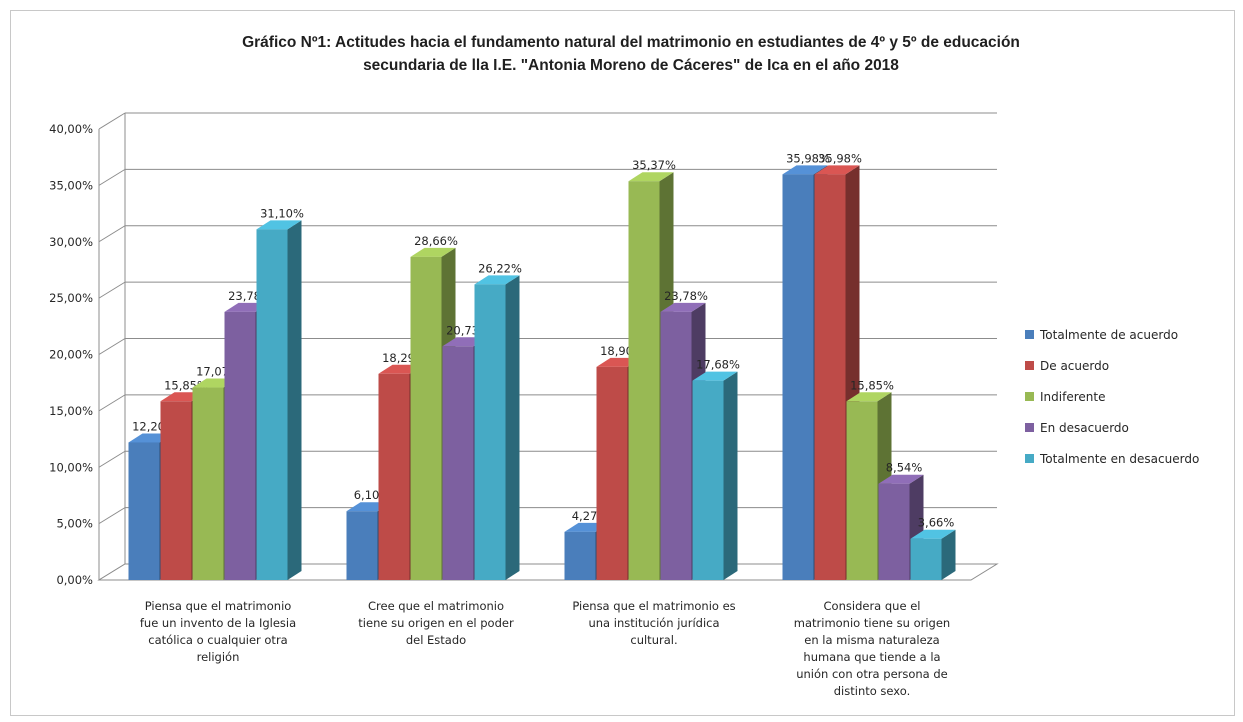 This screenshot has width=1243, height=722. Describe the element at coordinates (218, 606) in the screenshot. I see `x-tick-label: Piensa que el matrimonio` at that location.